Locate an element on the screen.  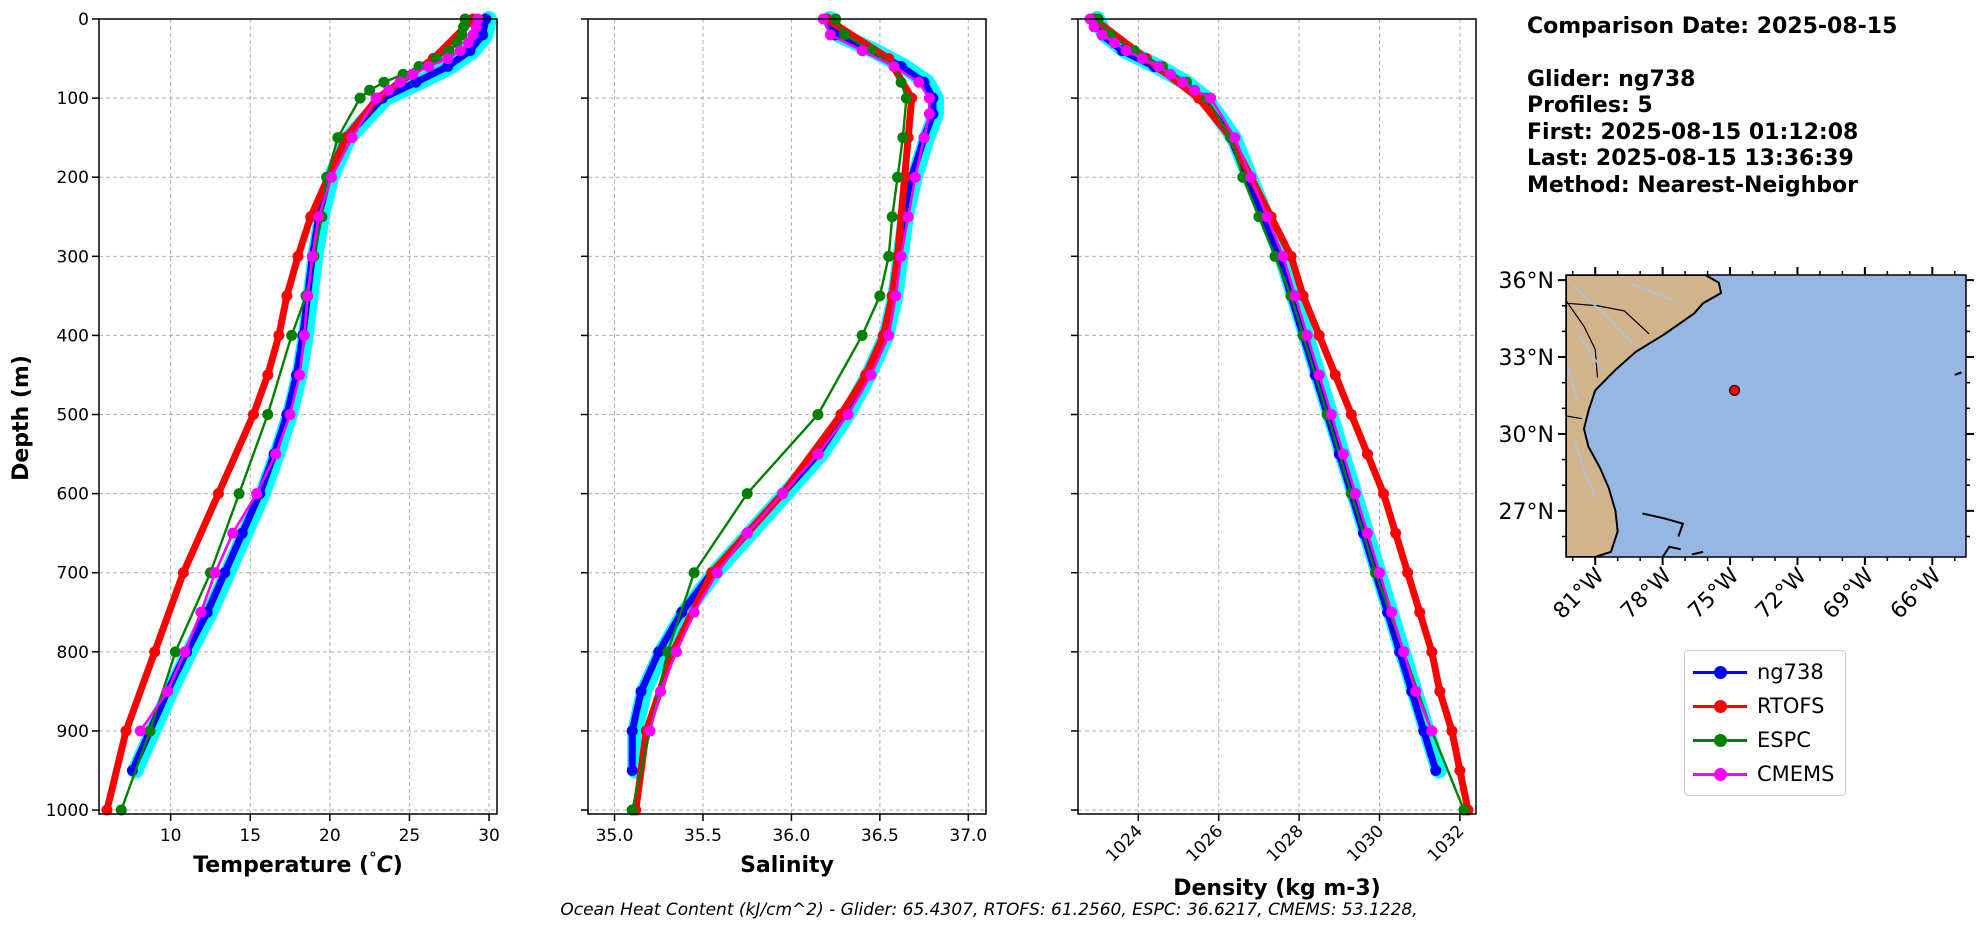
legend-item-cmems: CMEMS is located at coordinates (1765, 774).